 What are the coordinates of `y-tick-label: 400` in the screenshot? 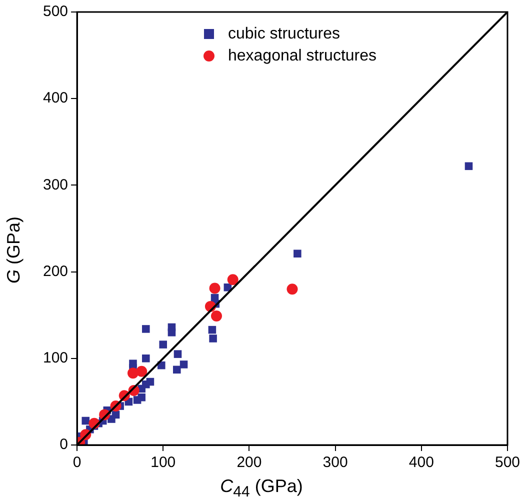 It's located at (55, 98).